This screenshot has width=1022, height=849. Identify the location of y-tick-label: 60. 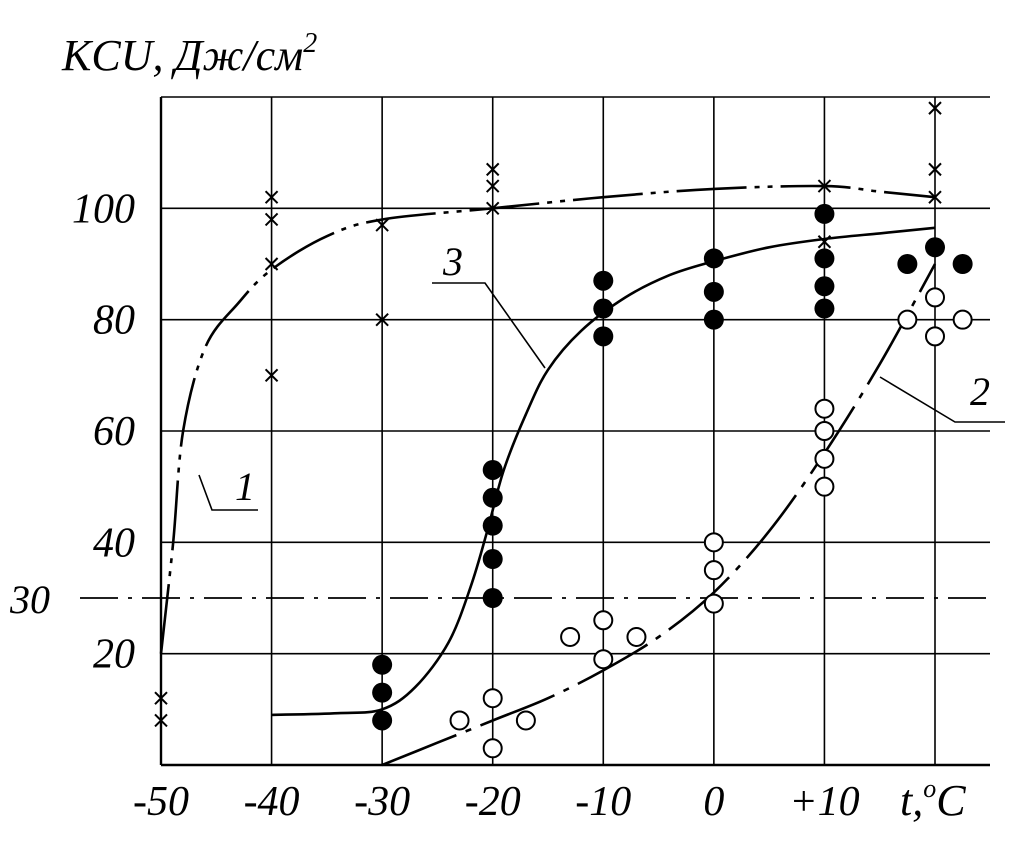
(114, 432).